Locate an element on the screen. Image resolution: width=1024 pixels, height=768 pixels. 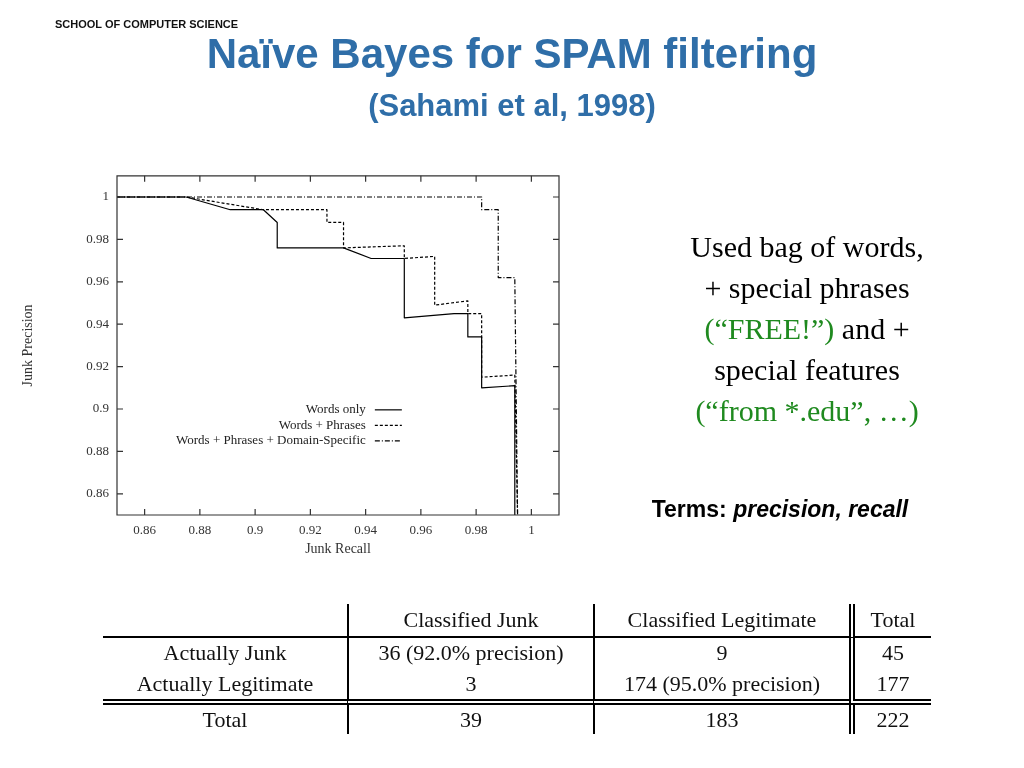
x-tick-label: 0.86 is located at coordinates (145, 530).